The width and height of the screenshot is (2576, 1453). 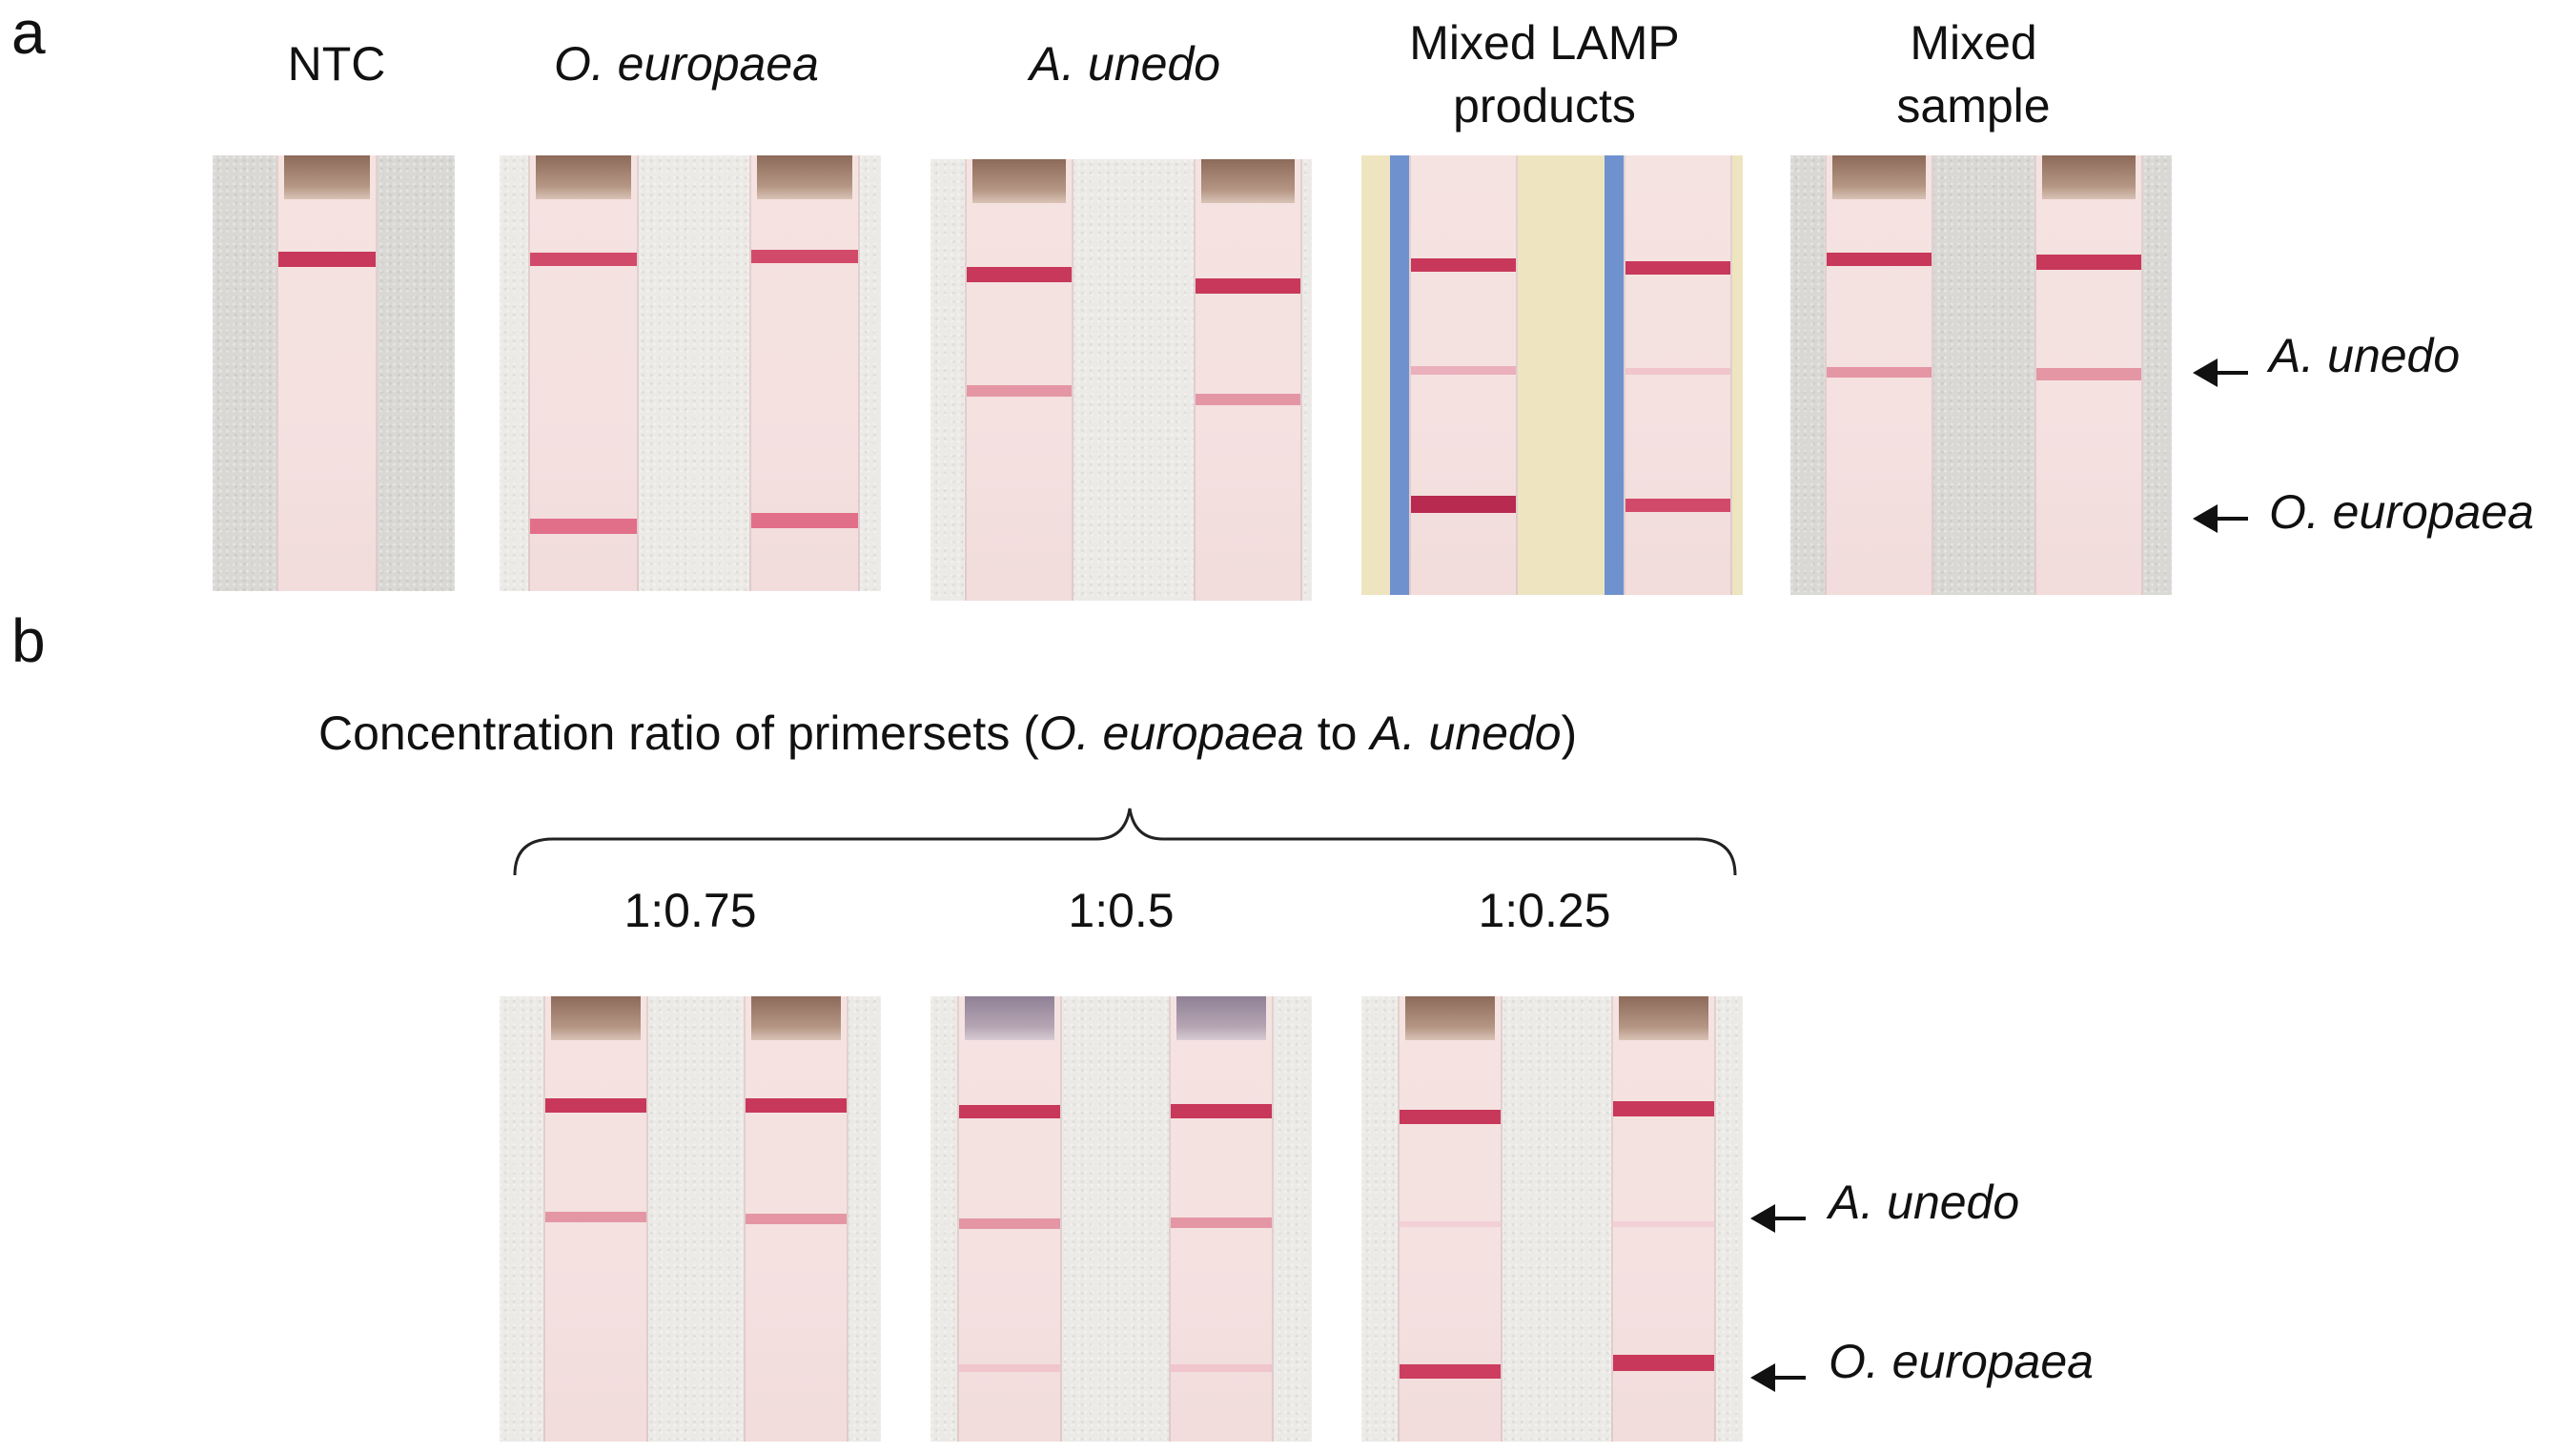 I want to click on photo-o-europaea, so click(x=691, y=373).